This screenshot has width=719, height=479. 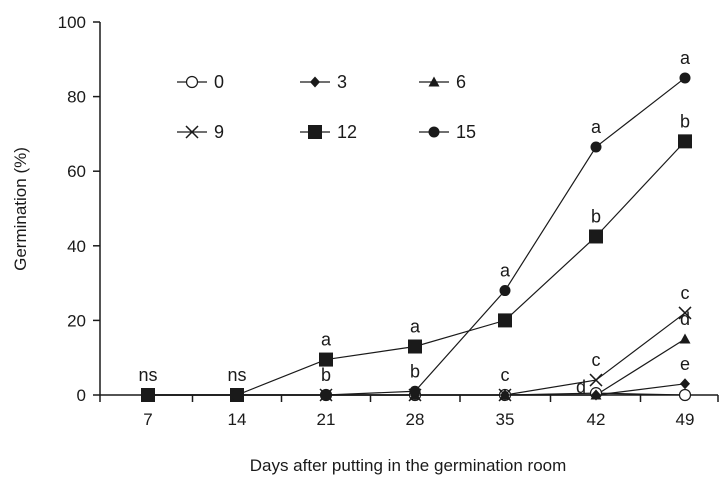 What do you see at coordinates (415, 419) in the screenshot?
I see `x-tick-label: 28` at bounding box center [415, 419].